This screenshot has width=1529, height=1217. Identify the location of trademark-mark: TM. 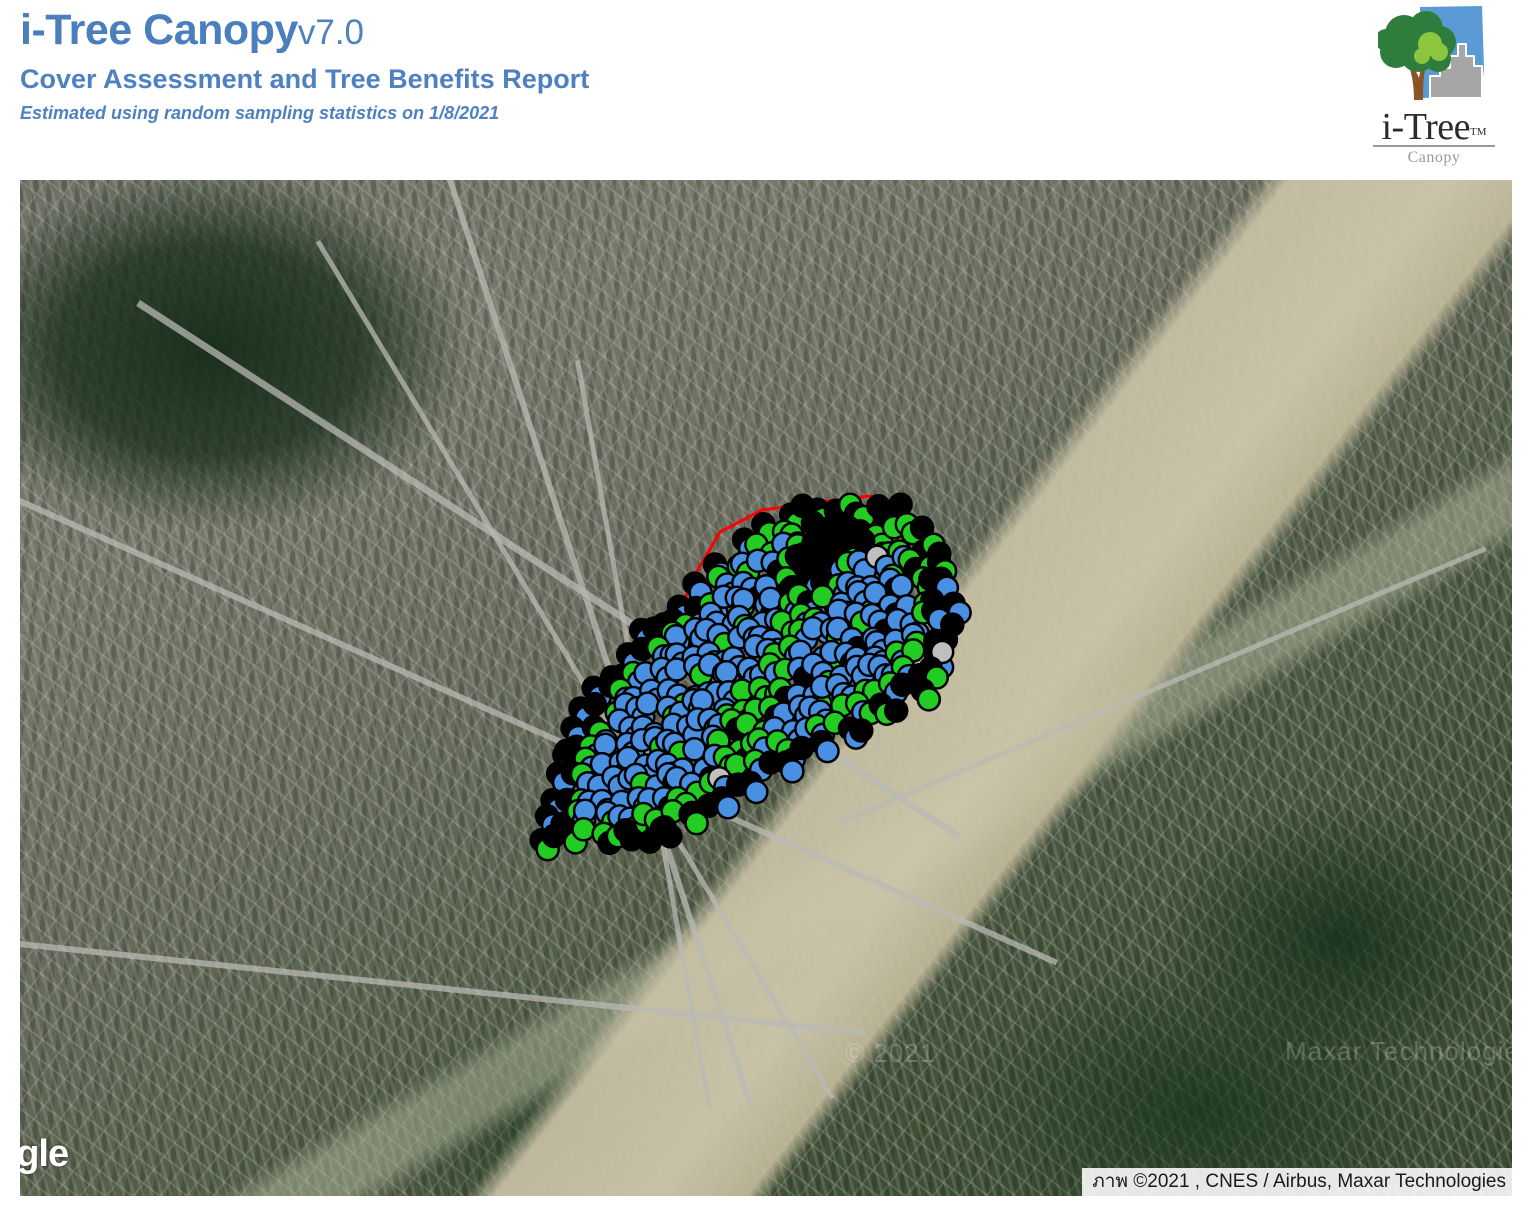
(1478, 132).